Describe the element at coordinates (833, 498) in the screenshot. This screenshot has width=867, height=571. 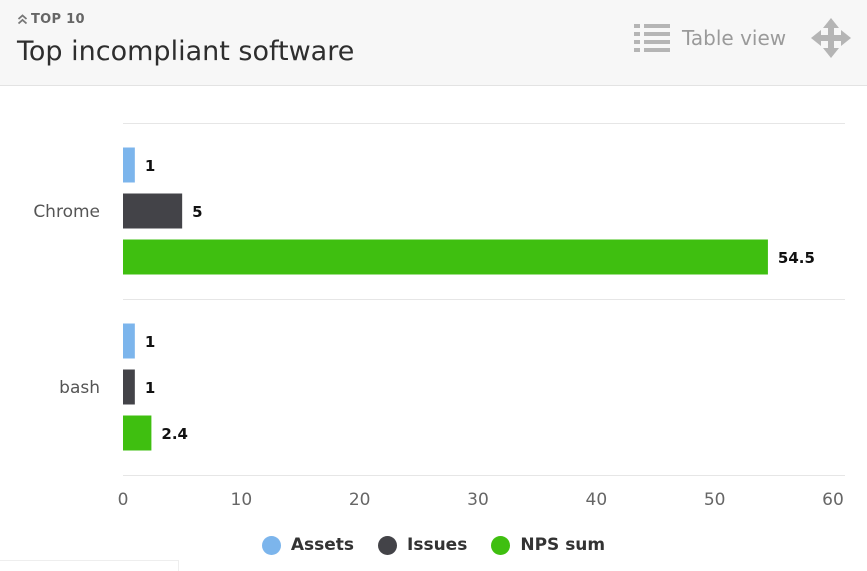
I see `x-tick-label: 60` at that location.